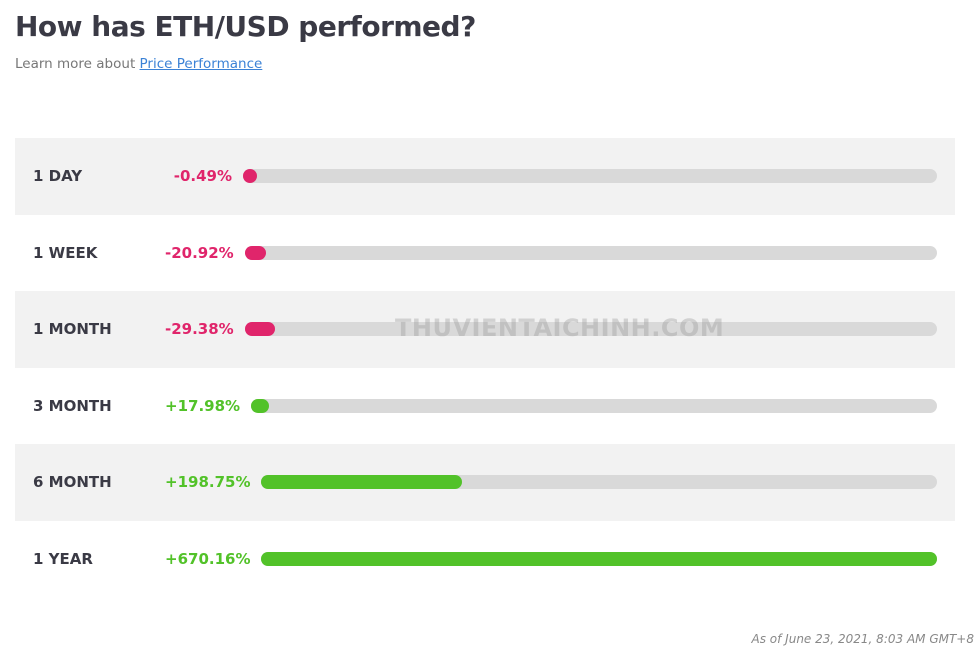 The width and height of the screenshot is (980, 656). I want to click on row: 3 MONTH +17.98%, so click(485, 406).